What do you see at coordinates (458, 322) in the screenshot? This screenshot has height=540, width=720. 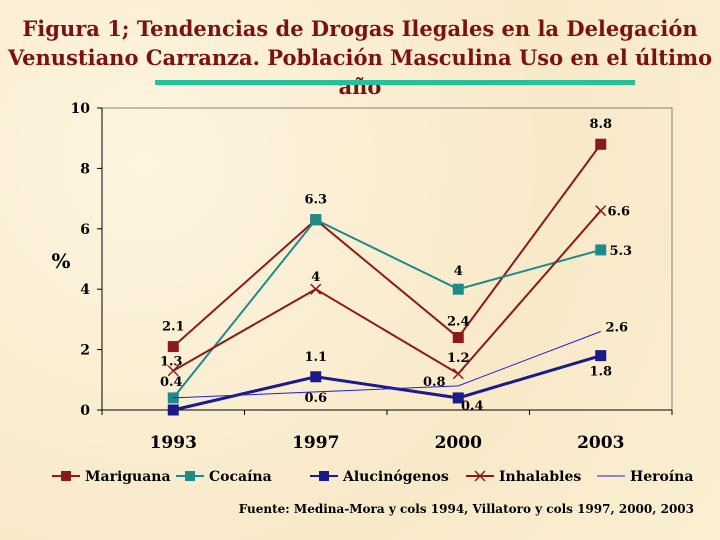 I see `data-label: 2.4` at bounding box center [458, 322].